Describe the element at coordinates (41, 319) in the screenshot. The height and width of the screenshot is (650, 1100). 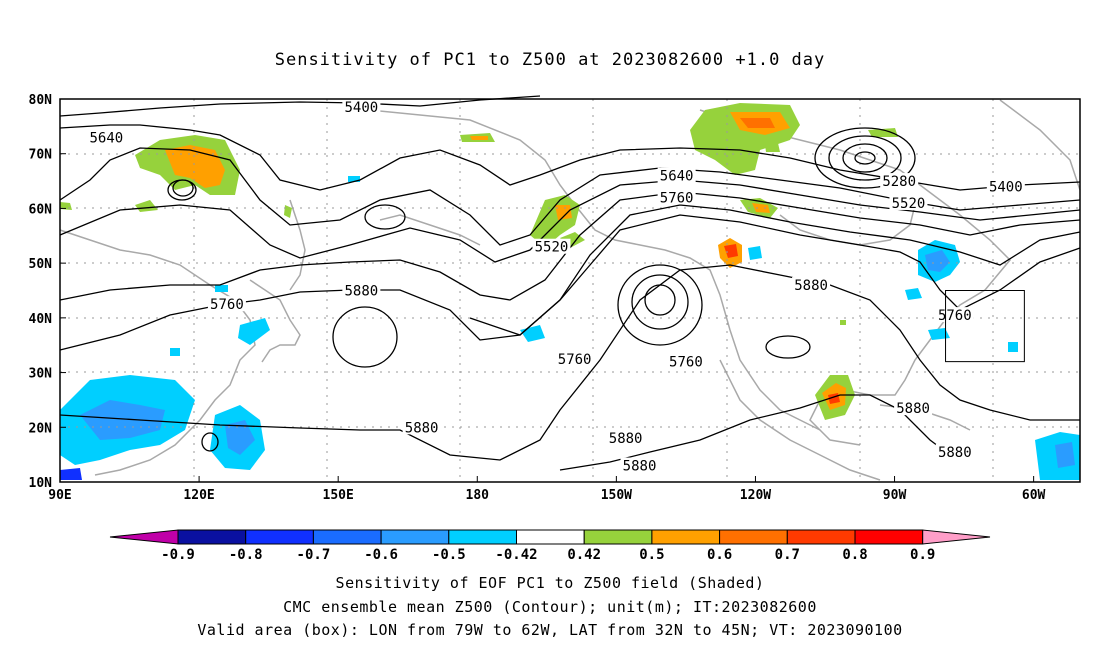
I see `lat-label: 40N` at that location.